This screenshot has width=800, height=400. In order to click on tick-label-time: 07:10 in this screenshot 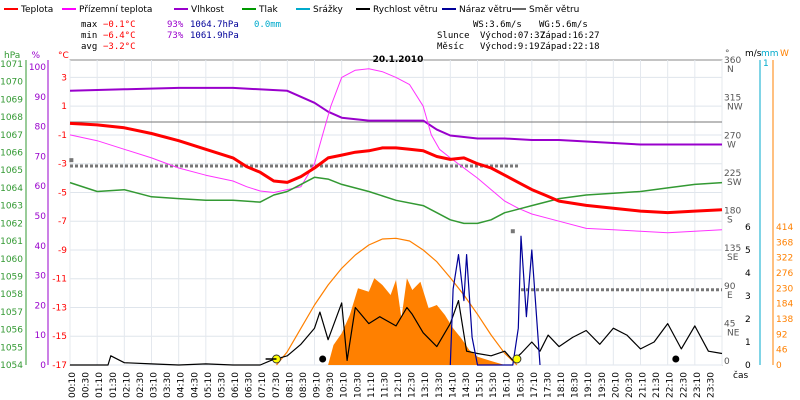, I will do `click(263, 385)`.